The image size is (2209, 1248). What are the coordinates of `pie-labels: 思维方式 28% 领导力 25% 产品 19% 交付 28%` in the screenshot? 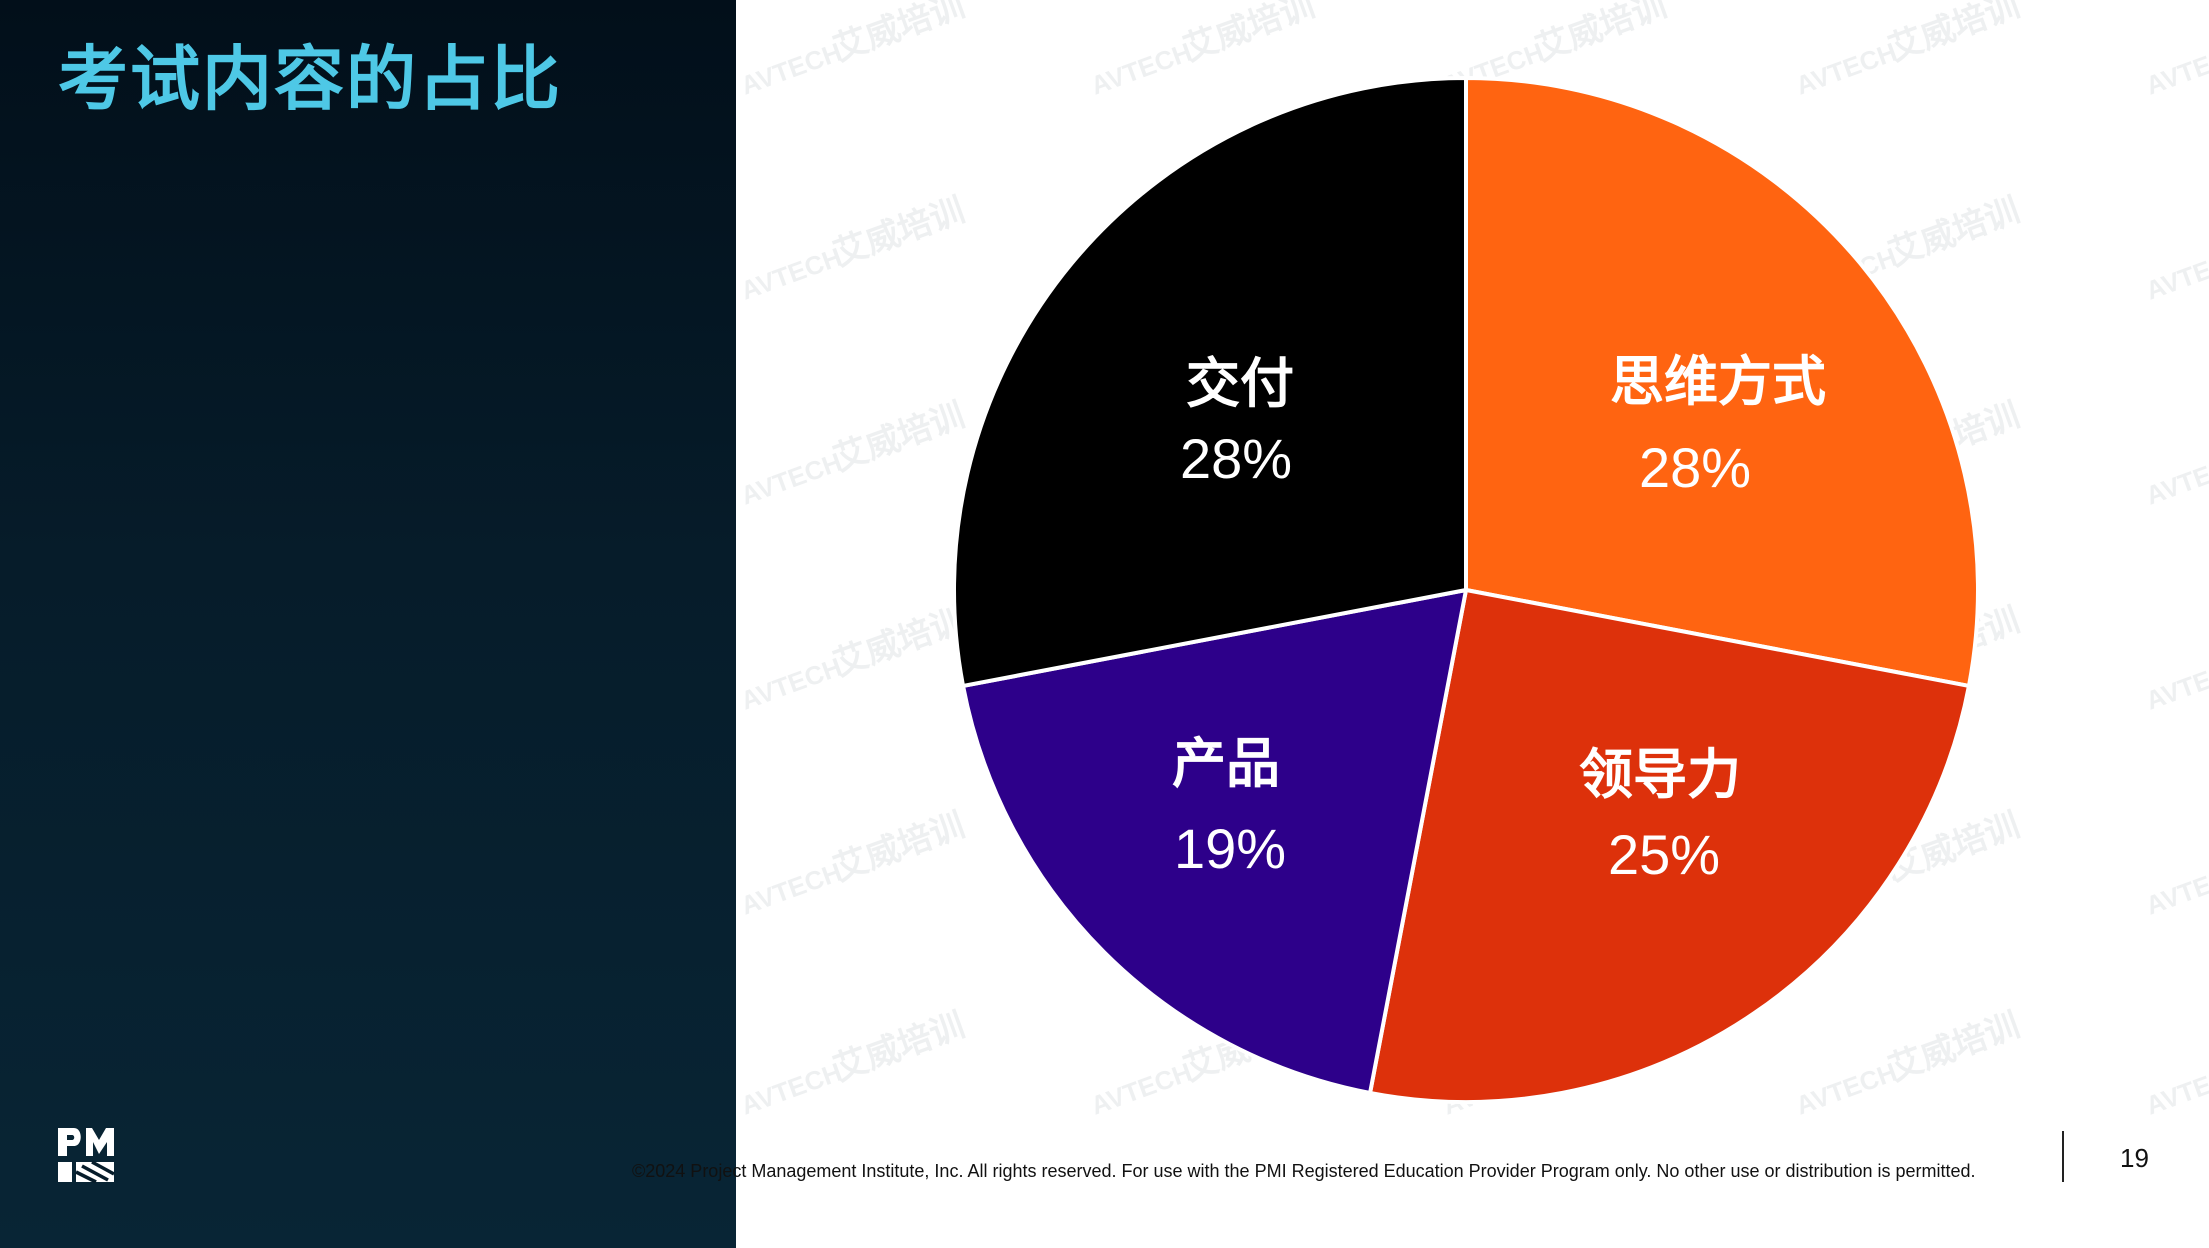 It's located at (1499, 618).